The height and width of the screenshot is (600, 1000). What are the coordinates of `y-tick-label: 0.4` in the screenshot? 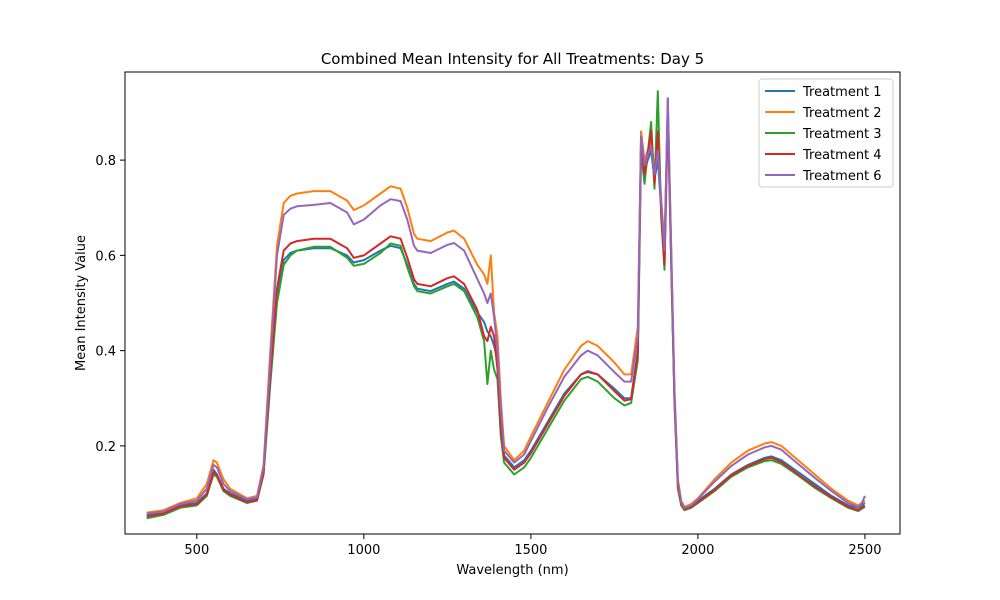 It's located at (105, 352).